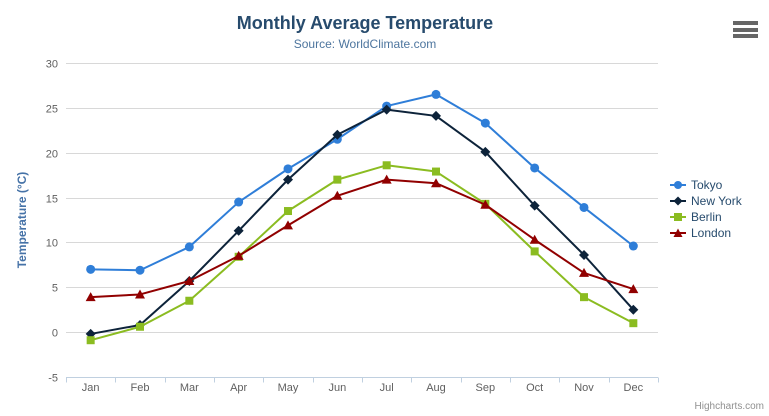 This screenshot has height=416, width=769. Describe the element at coordinates (52, 110) in the screenshot. I see `y-axis-tick-label: 25` at that location.